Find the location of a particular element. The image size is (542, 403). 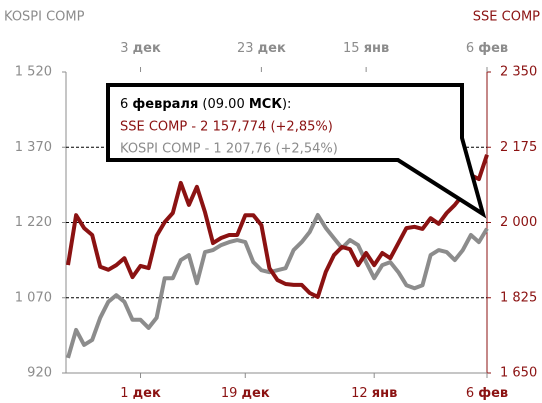

x-tick-label: 6 фев is located at coordinates (487, 393).